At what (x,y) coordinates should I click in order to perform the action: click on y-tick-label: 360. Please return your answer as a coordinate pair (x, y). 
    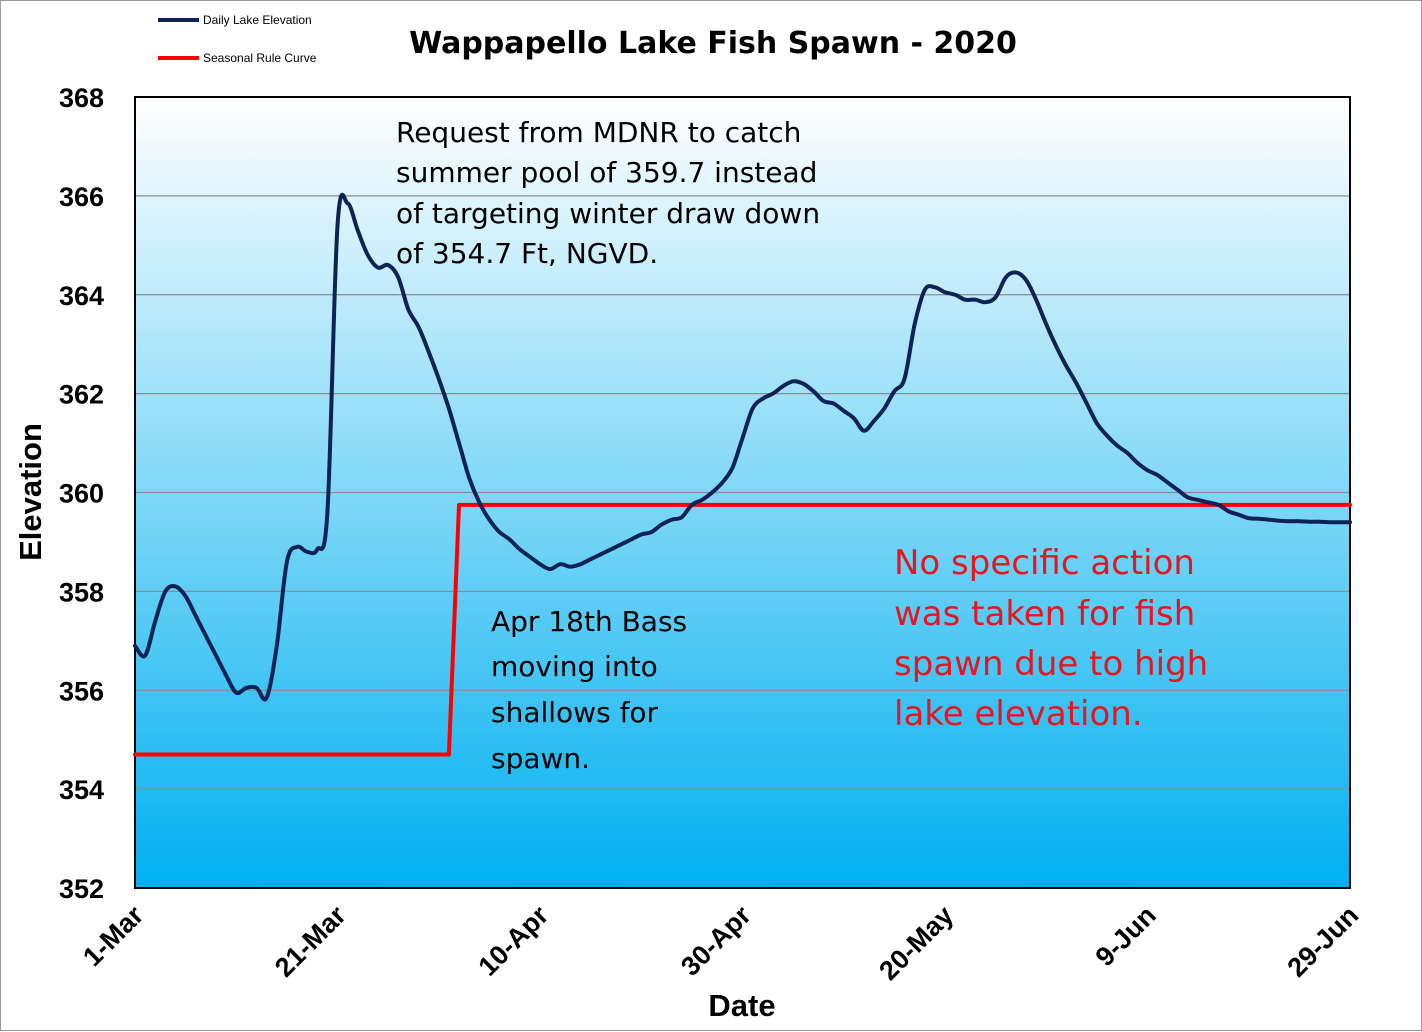
    Looking at the image, I should click on (81, 494).